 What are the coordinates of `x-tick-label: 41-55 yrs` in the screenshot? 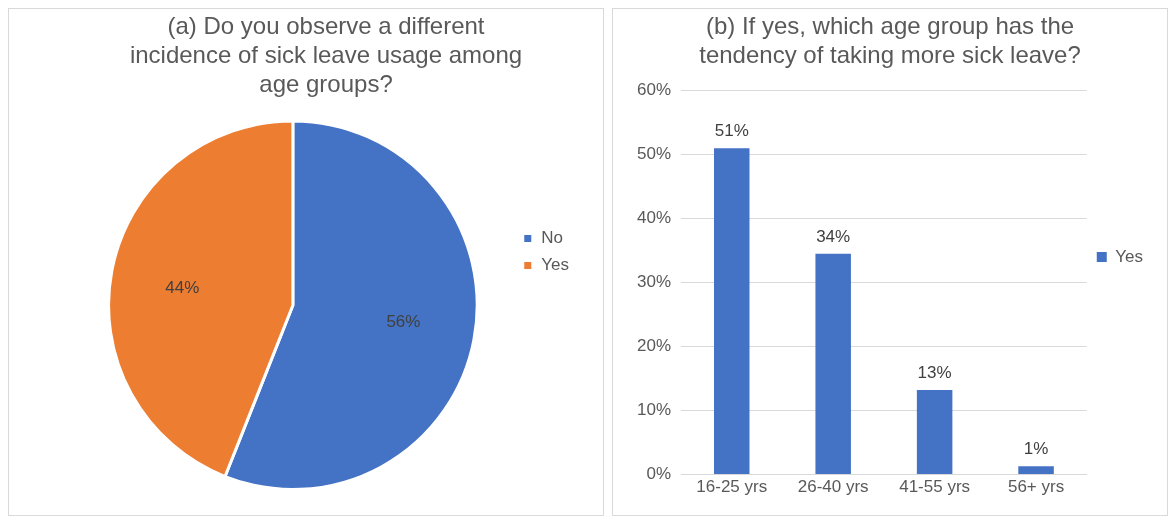 It's located at (935, 487).